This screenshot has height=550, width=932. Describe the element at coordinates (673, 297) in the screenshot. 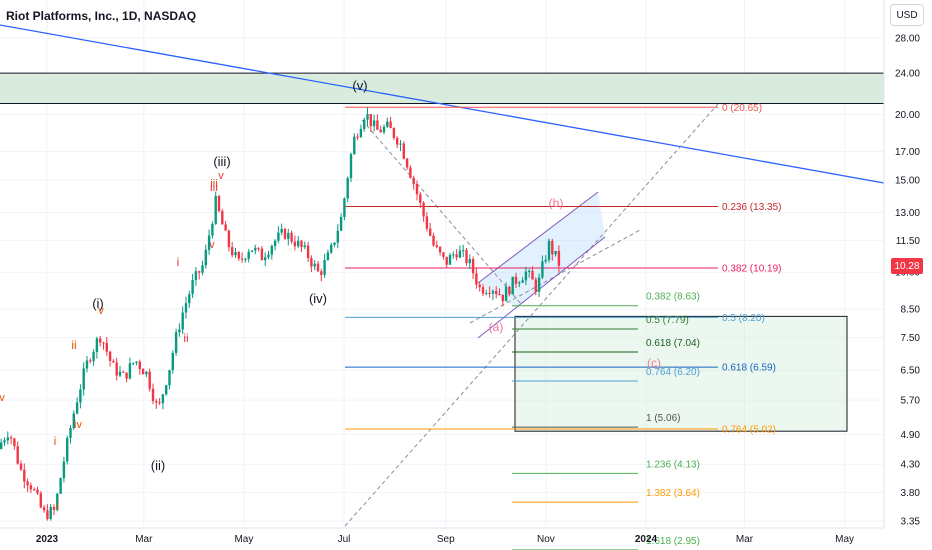

I see `fib-extension-label: 0.382 (8.63)` at that location.